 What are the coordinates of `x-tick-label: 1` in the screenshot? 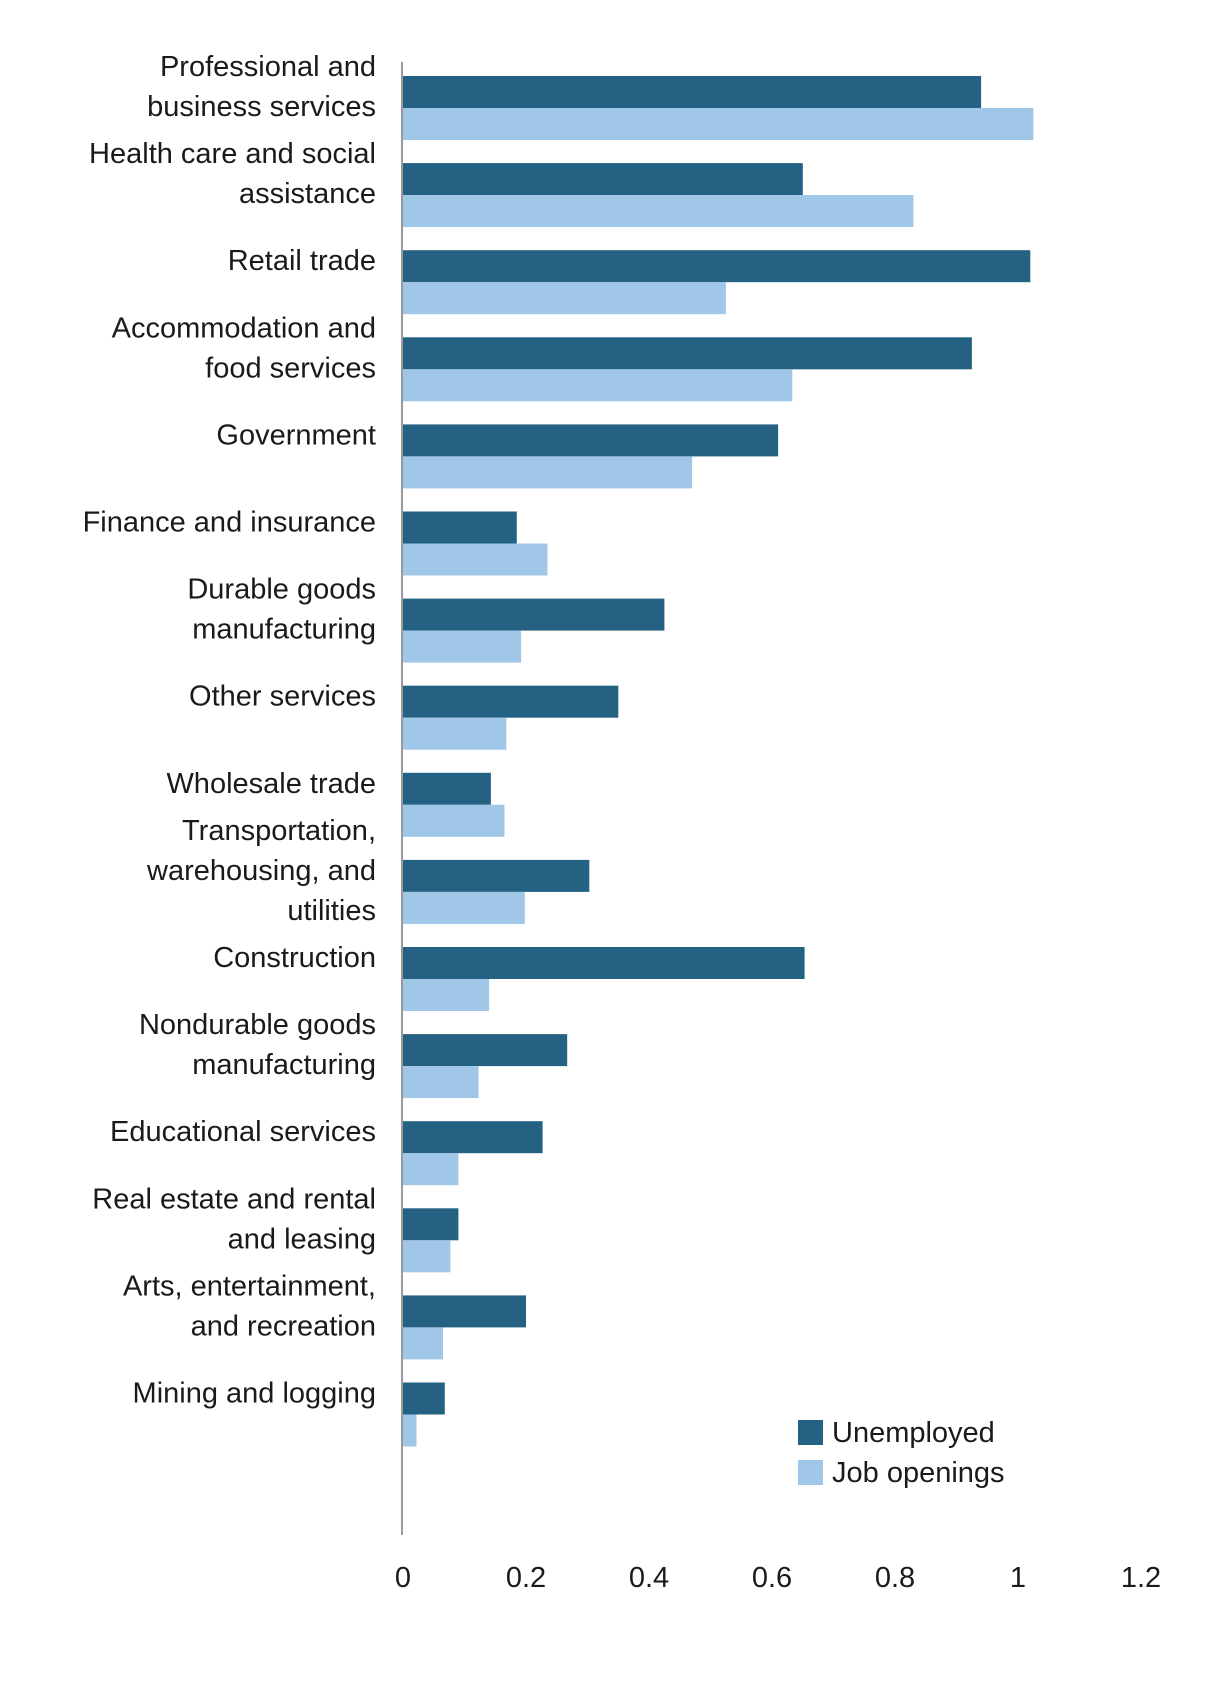 It's located at (1018, 1578).